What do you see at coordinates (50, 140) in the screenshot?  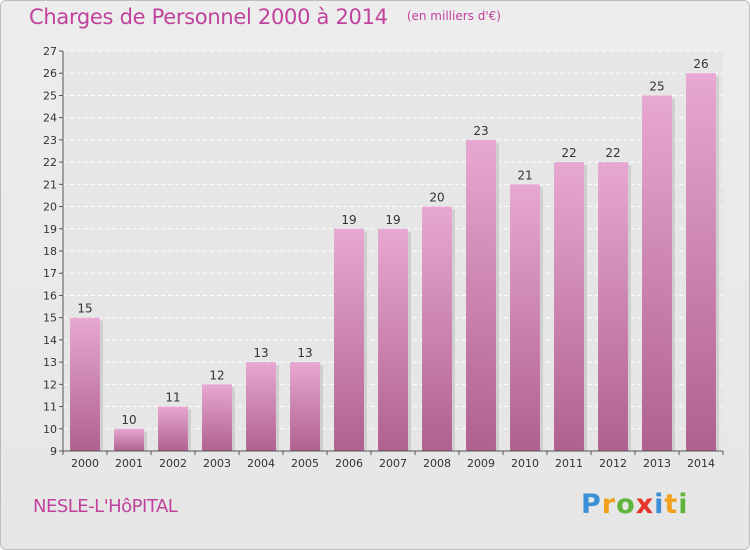 I see `y-tick-label: 23` at bounding box center [50, 140].